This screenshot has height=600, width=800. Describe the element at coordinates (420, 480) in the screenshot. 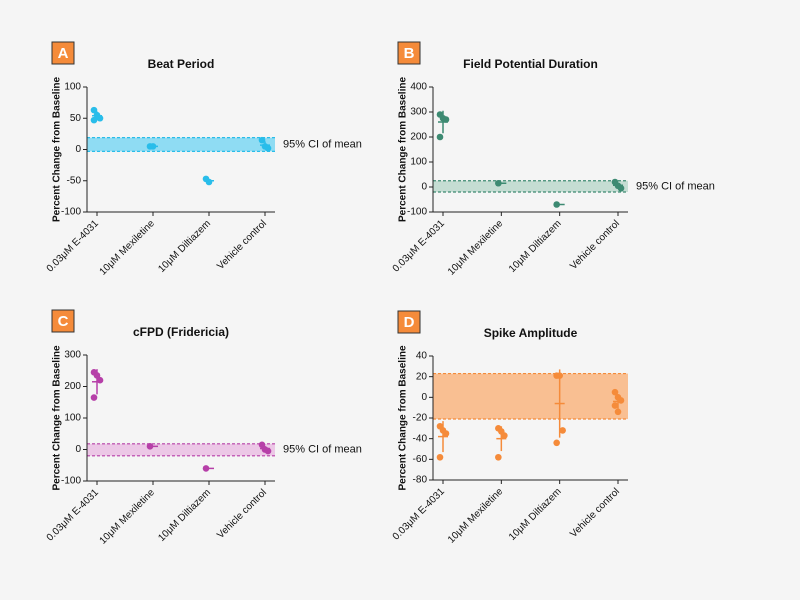

I see `y-tick-label: -80` at that location.